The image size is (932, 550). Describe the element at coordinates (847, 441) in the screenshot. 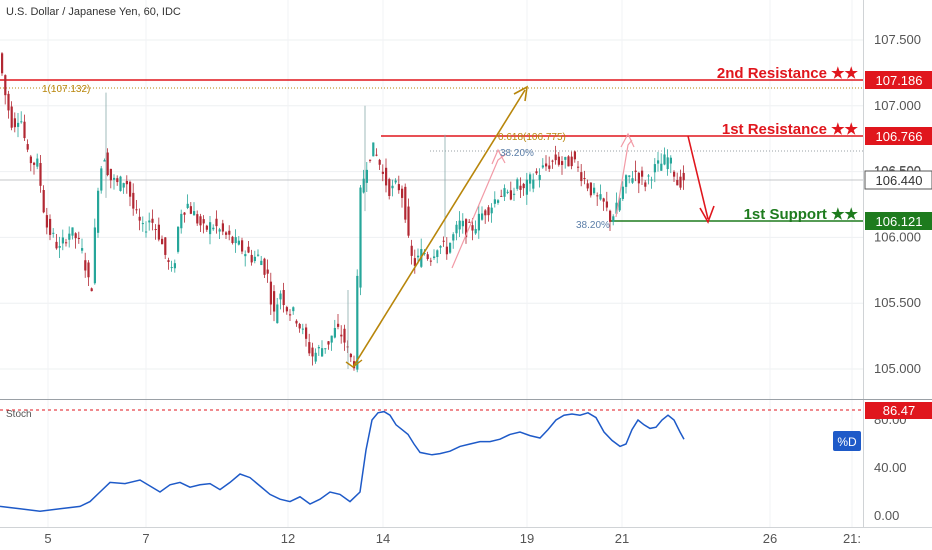

I see `percent-d-badge: %D` at that location.